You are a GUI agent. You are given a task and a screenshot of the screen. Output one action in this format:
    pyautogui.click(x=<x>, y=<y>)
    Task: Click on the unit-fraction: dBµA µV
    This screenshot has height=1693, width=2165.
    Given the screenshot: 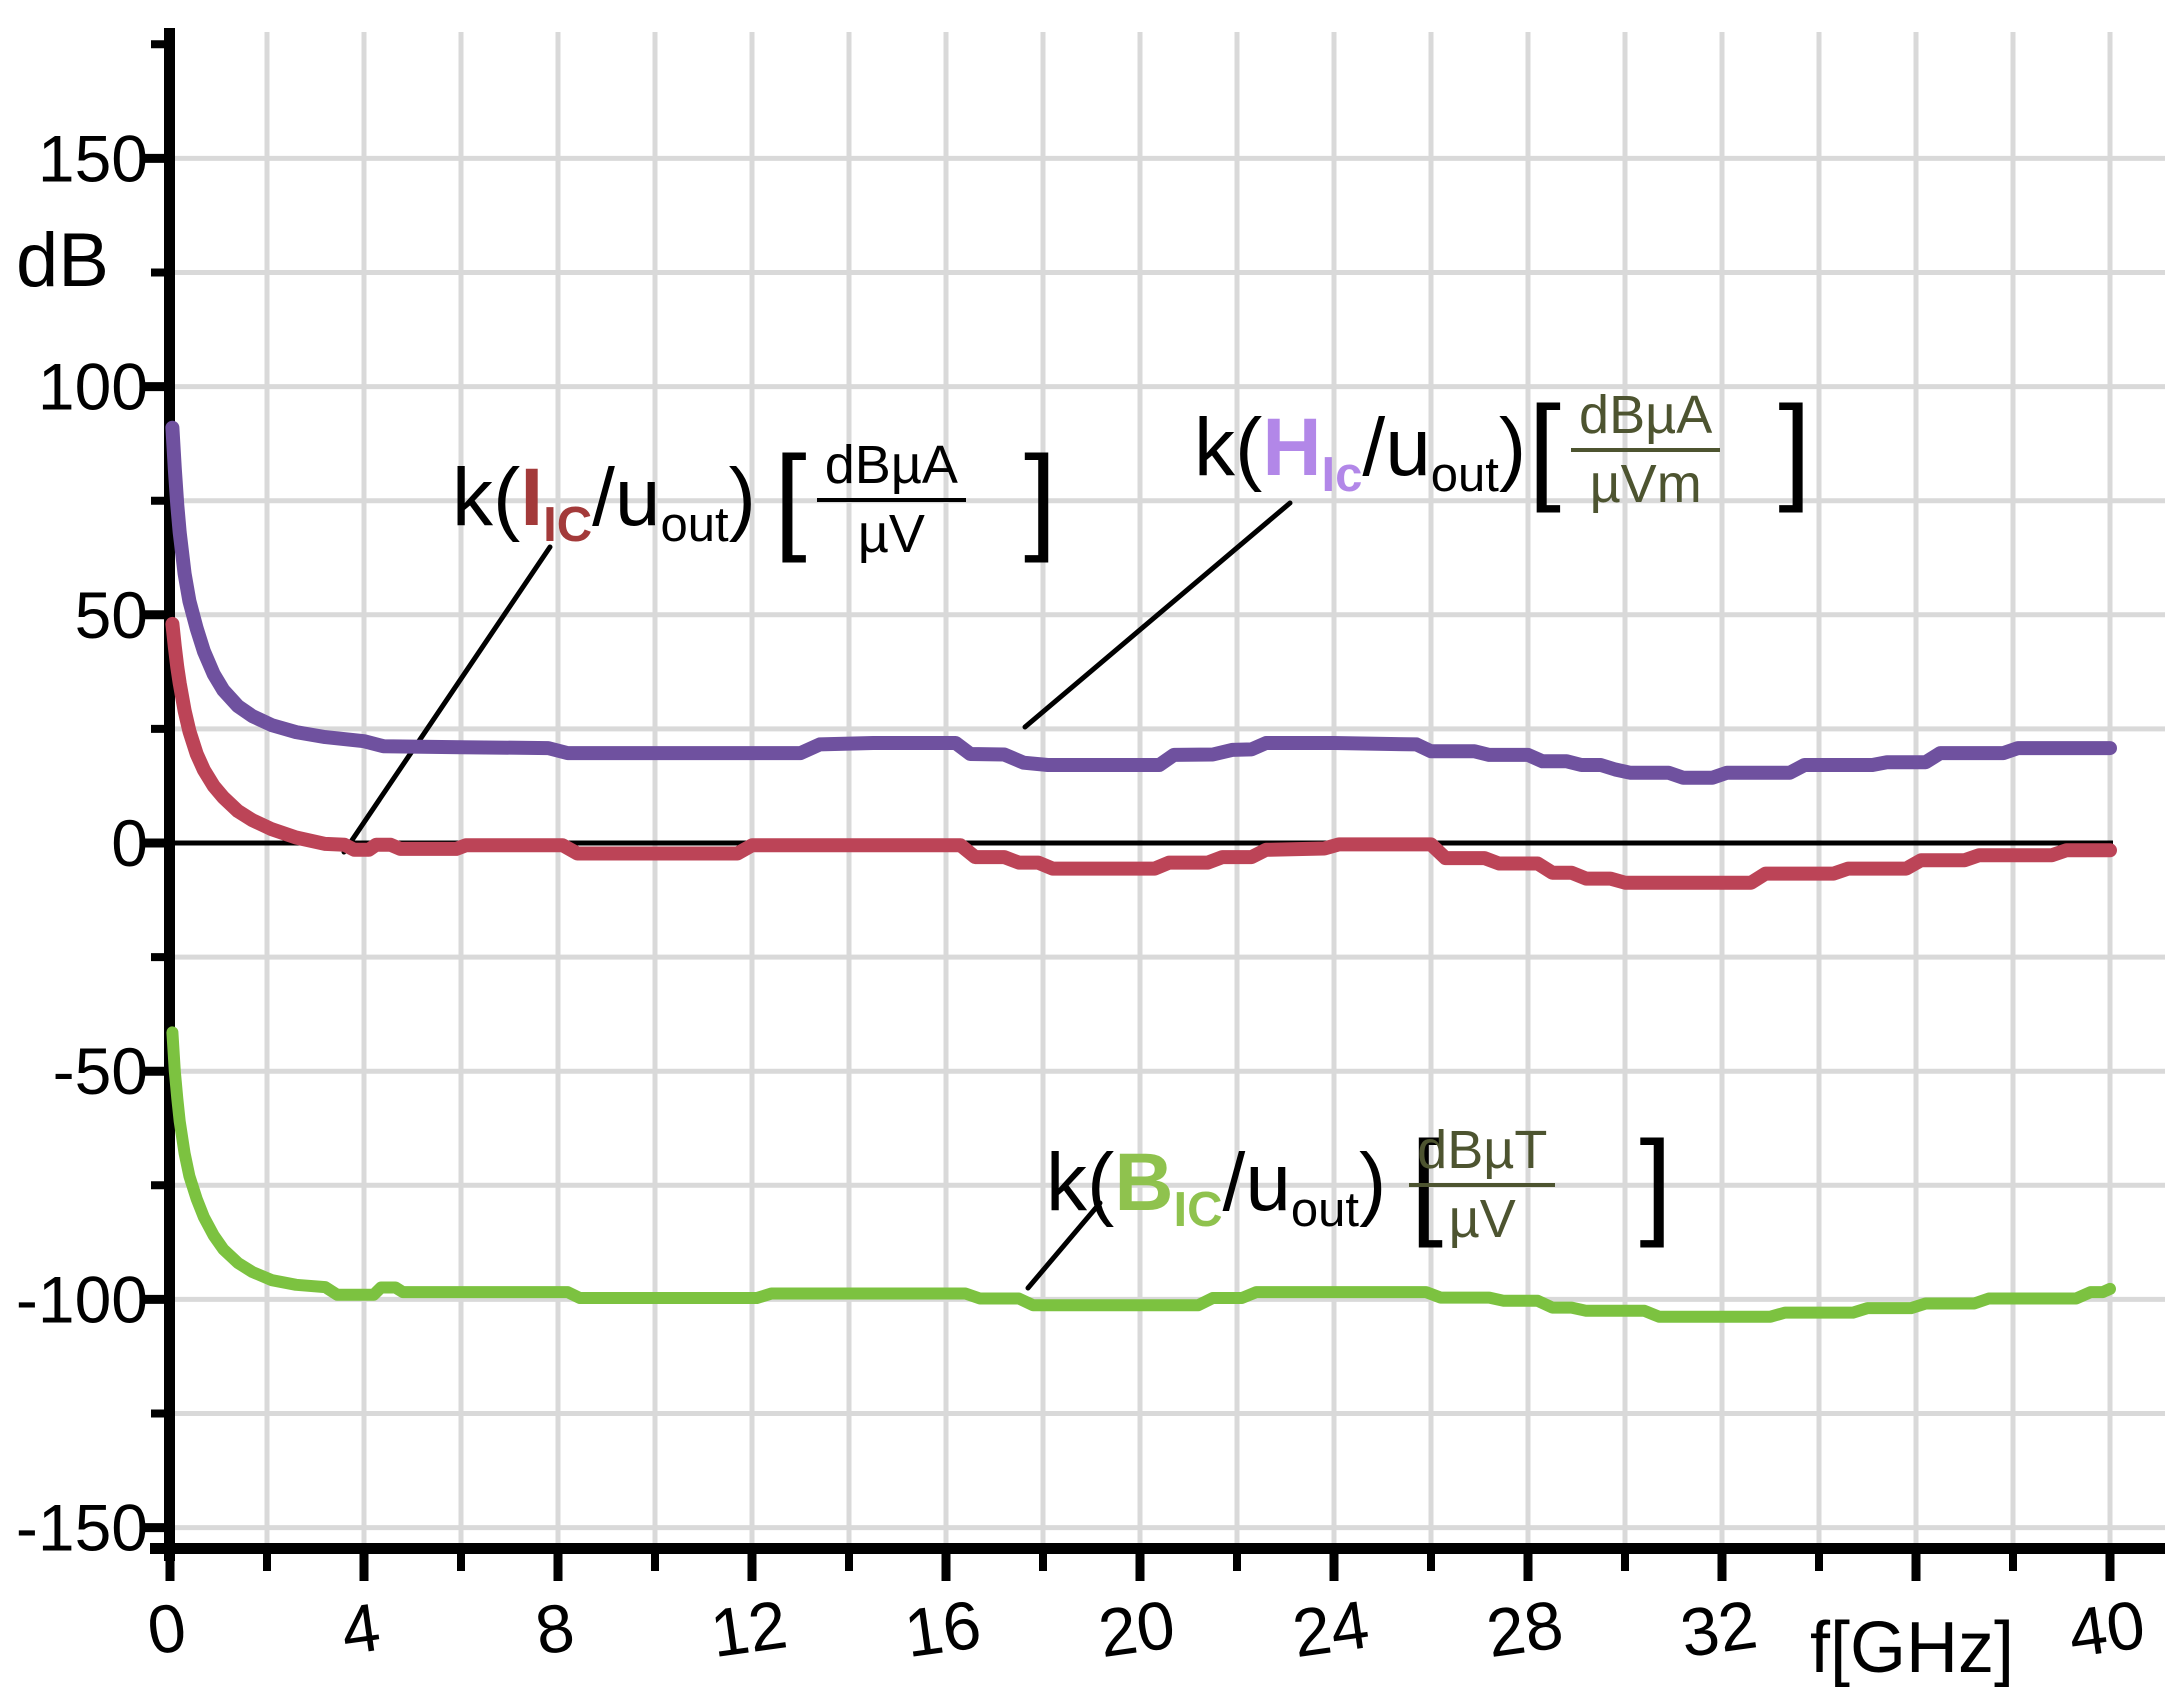 What is the action you would take?
    pyautogui.click(x=891, y=500)
    